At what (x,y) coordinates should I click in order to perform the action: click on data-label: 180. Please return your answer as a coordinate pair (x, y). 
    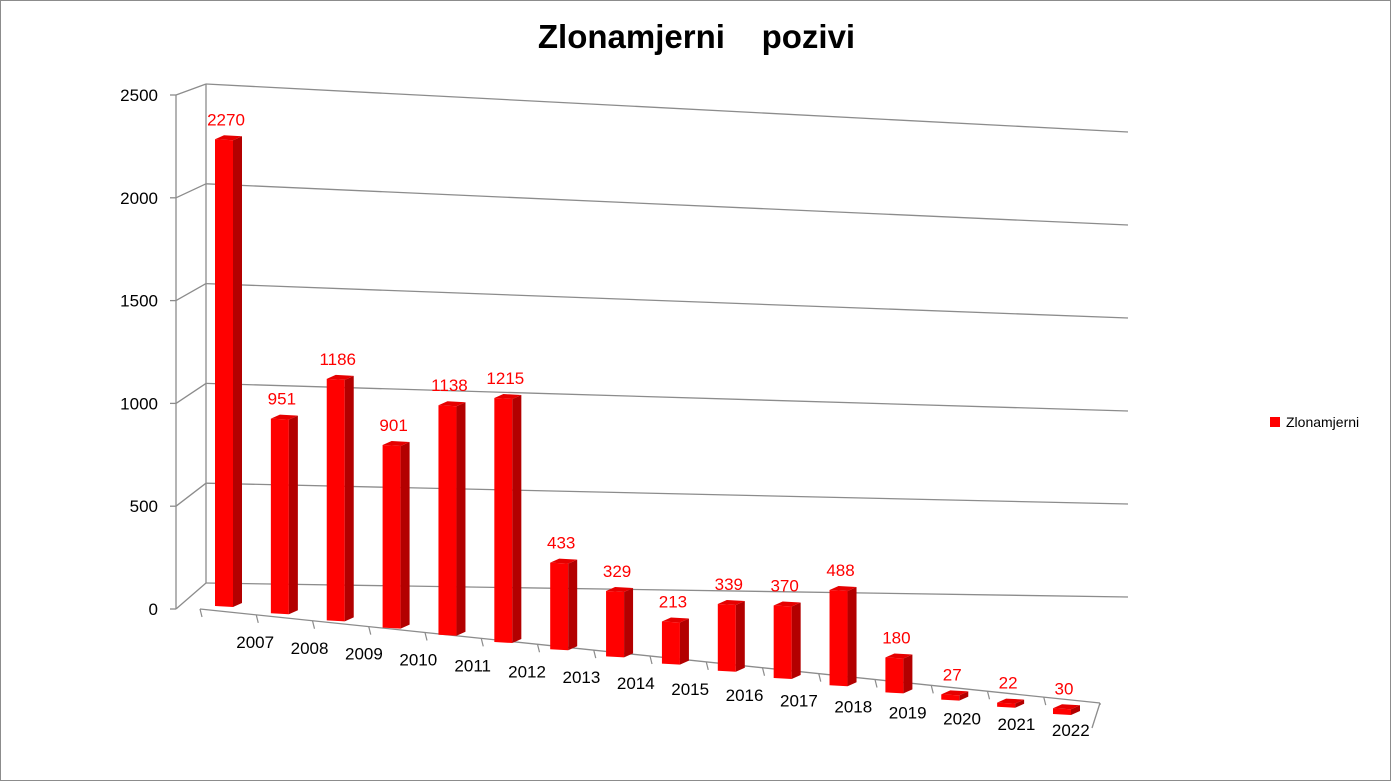
    Looking at the image, I should click on (896, 637).